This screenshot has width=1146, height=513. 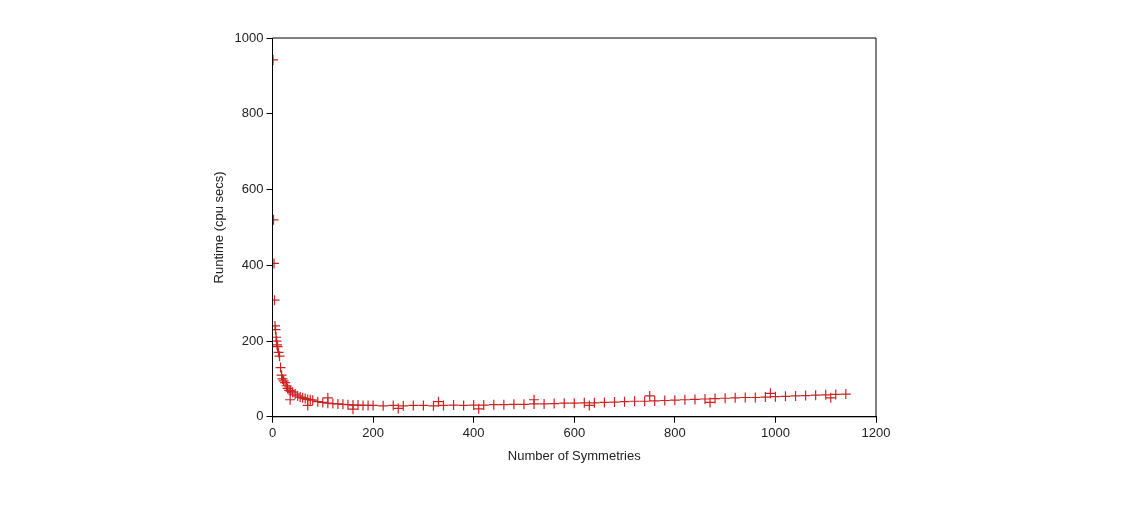 I want to click on y-tick-label: 600, so click(x=252, y=189).